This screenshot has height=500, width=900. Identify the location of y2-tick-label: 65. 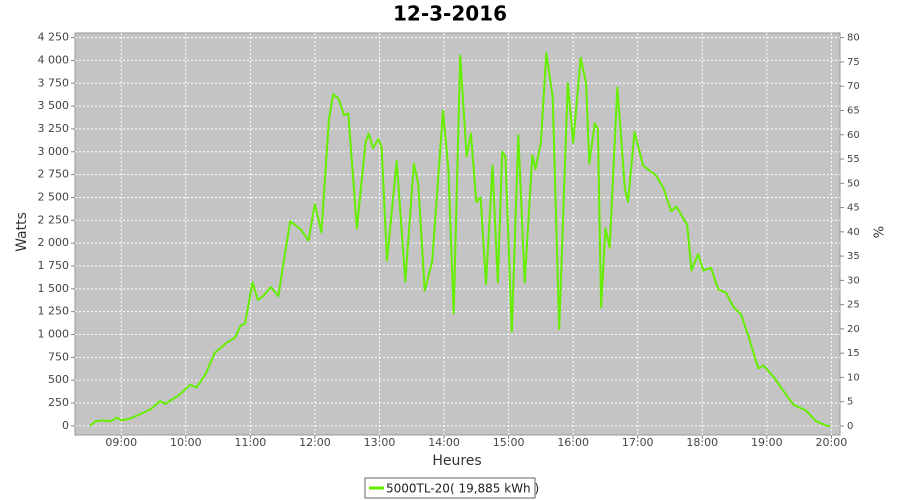
(853, 111).